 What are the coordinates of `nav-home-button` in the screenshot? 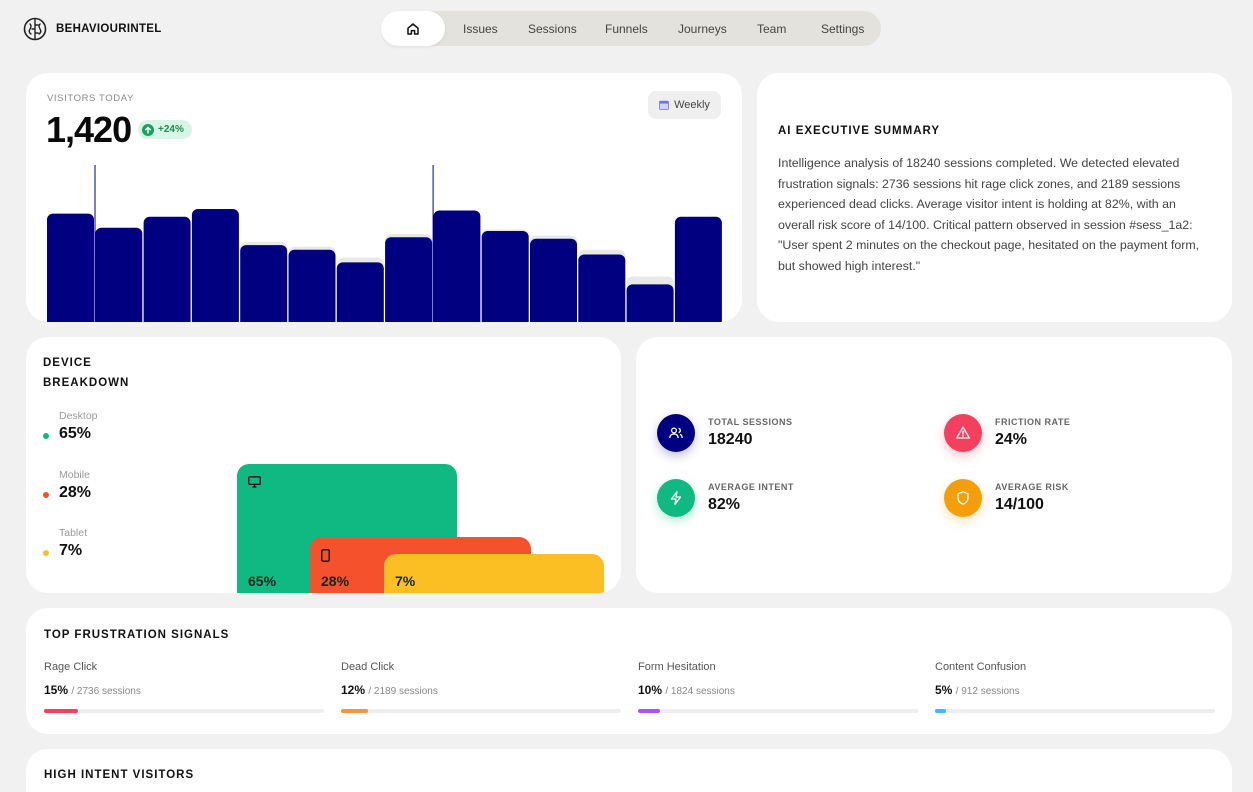 It's located at (413, 28).